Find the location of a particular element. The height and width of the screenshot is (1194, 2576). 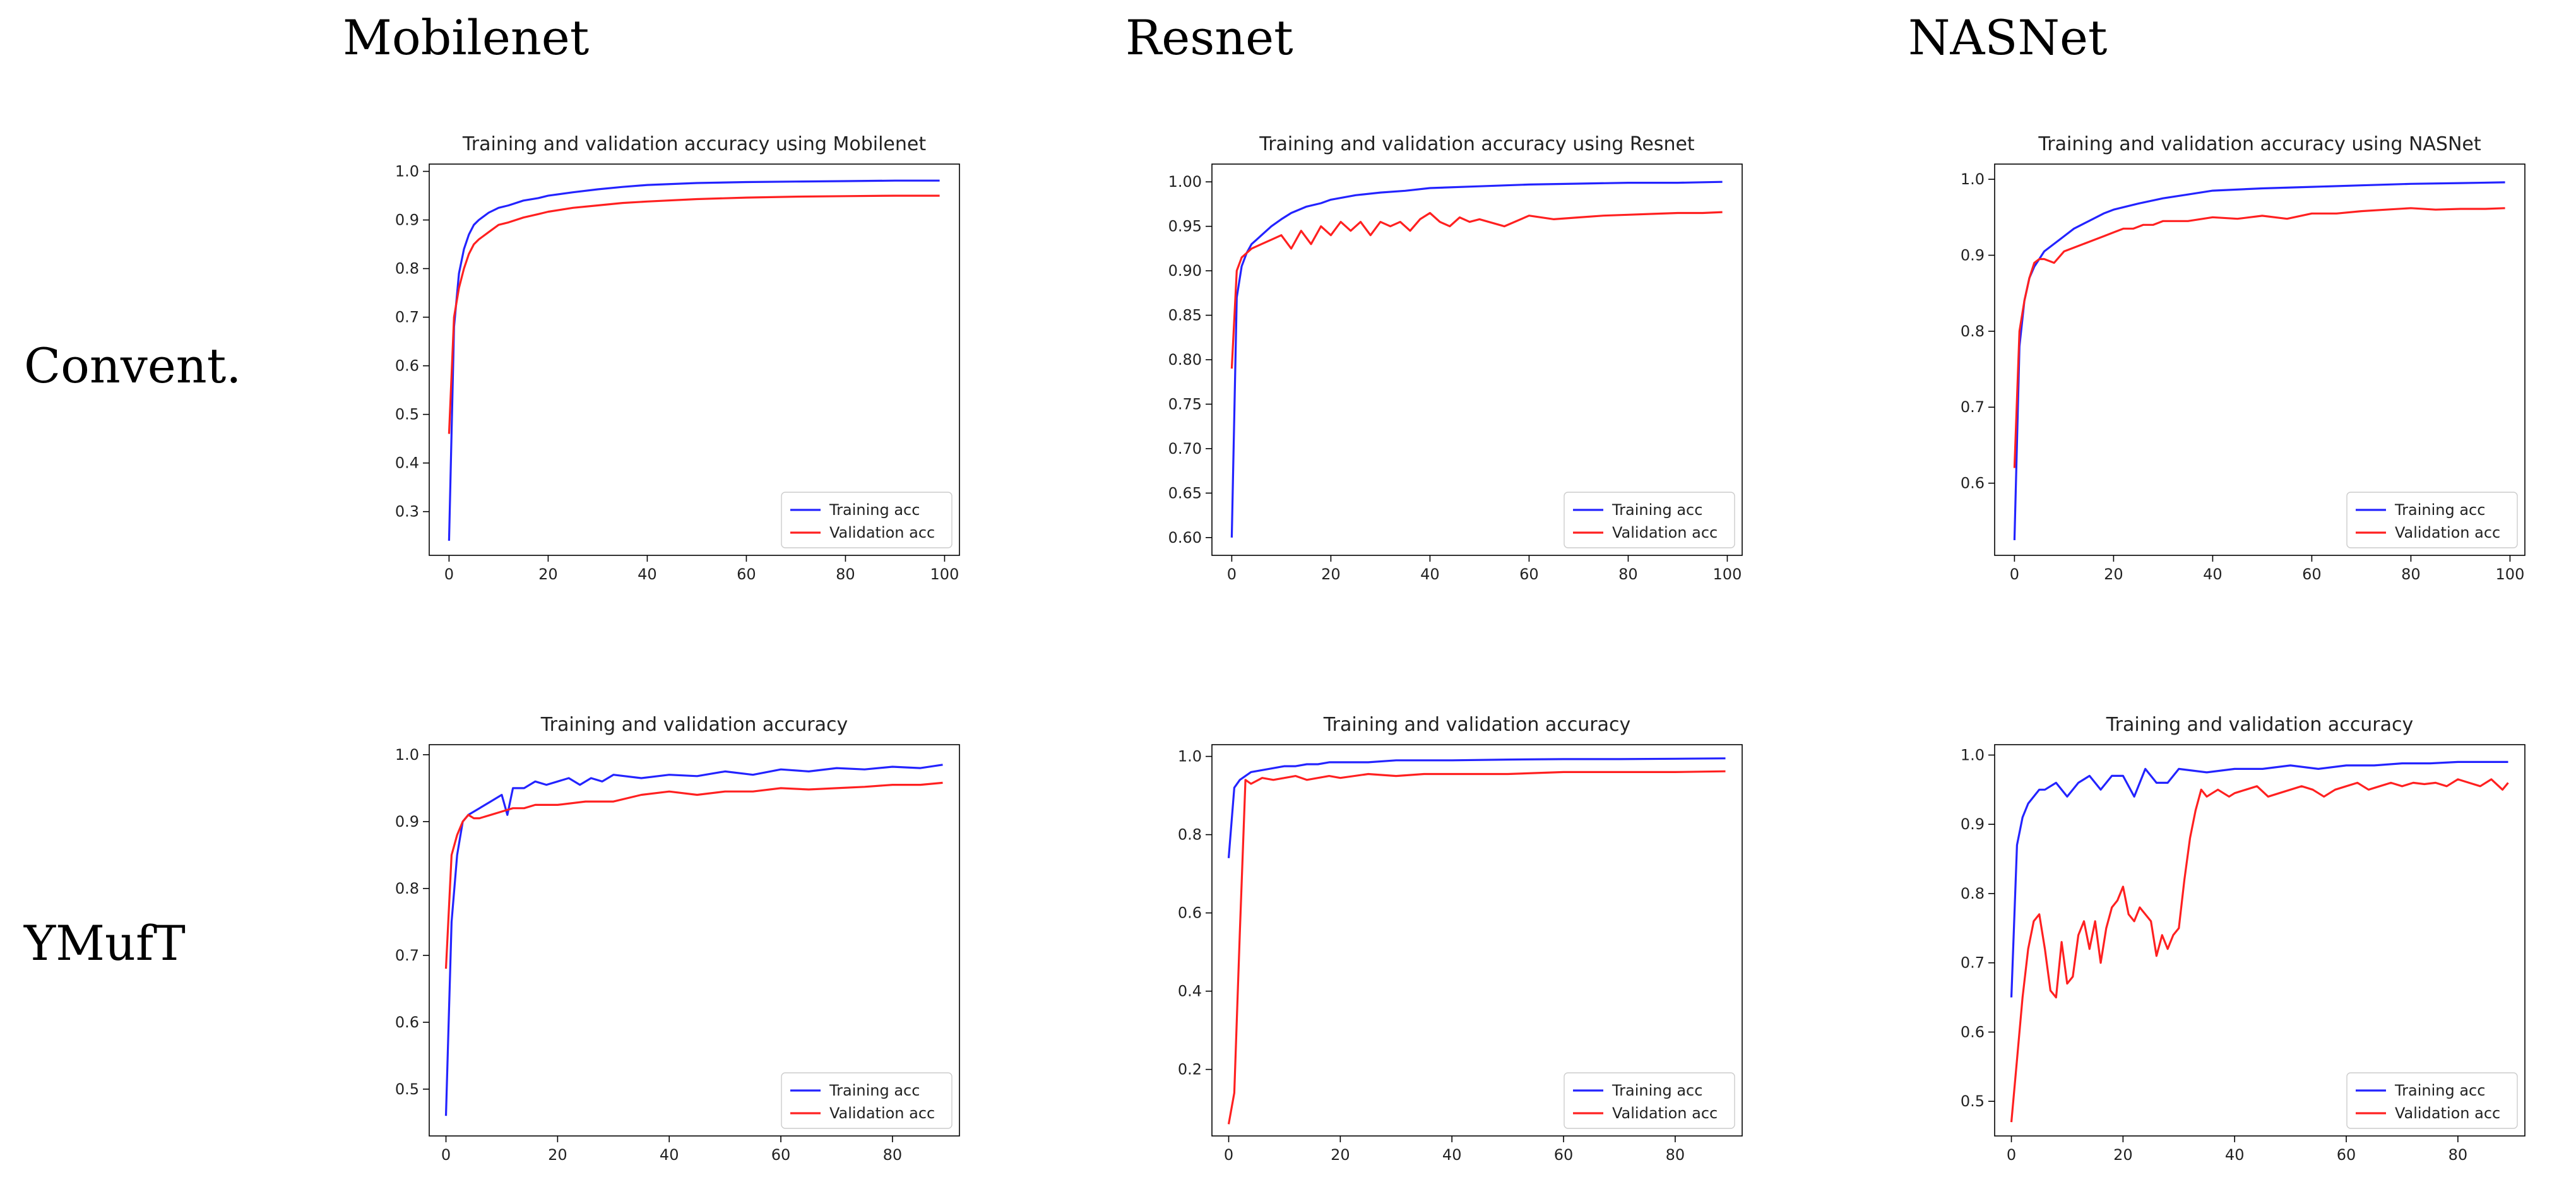

y-tick-label: 0.75 is located at coordinates (1185, 404).